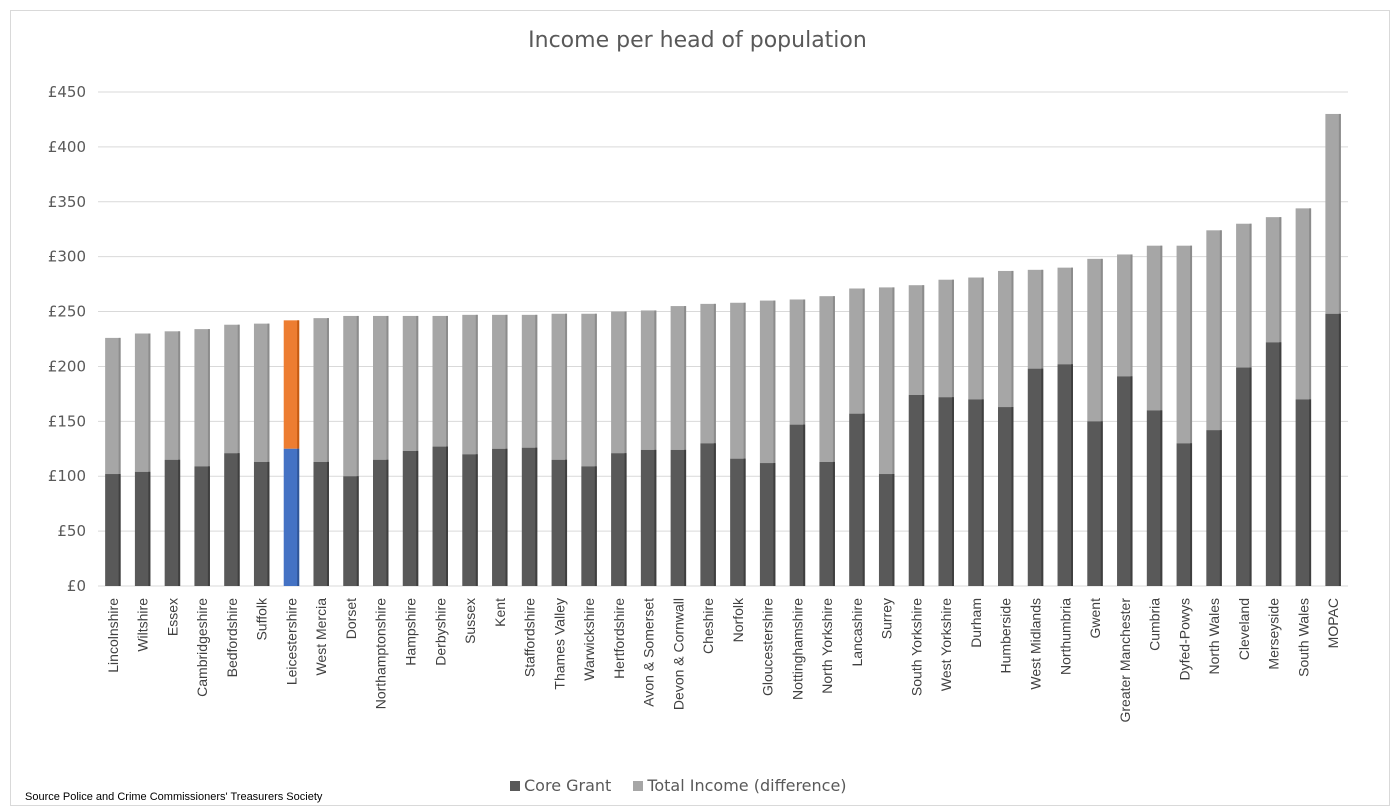 The height and width of the screenshot is (810, 1395). Describe the element at coordinates (67, 92) in the screenshot. I see `y-tick-label: £450` at that location.